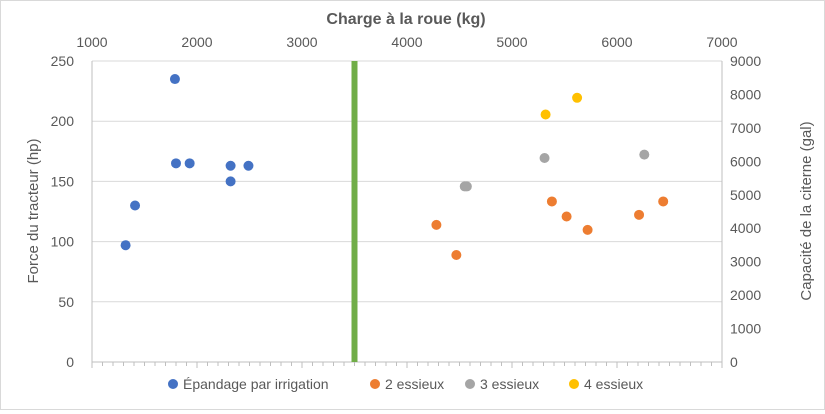  What do you see at coordinates (806, 210) in the screenshot?
I see `y-right-axis-title: Capacité de la citerne (gal)` at bounding box center [806, 210].